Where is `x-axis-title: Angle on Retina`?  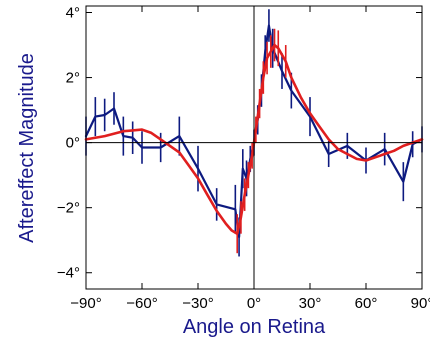 x-axis-title: Angle on Retina is located at coordinates (254, 327).